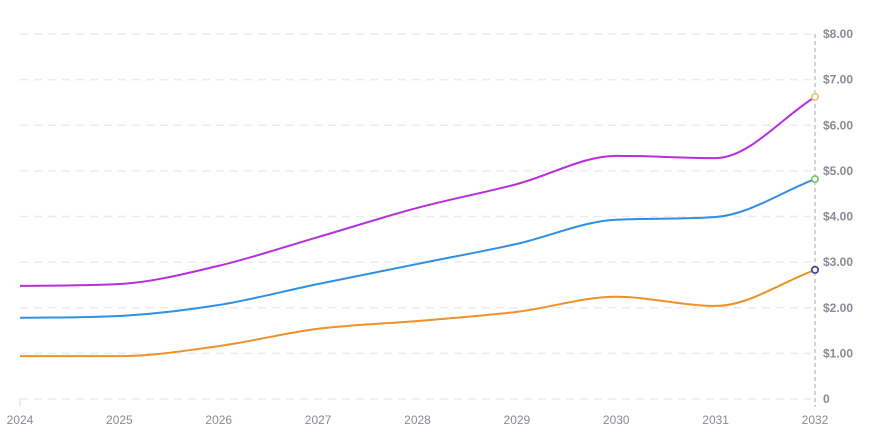  What do you see at coordinates (318, 420) in the screenshot?
I see `x-tick-label: 2027` at bounding box center [318, 420].